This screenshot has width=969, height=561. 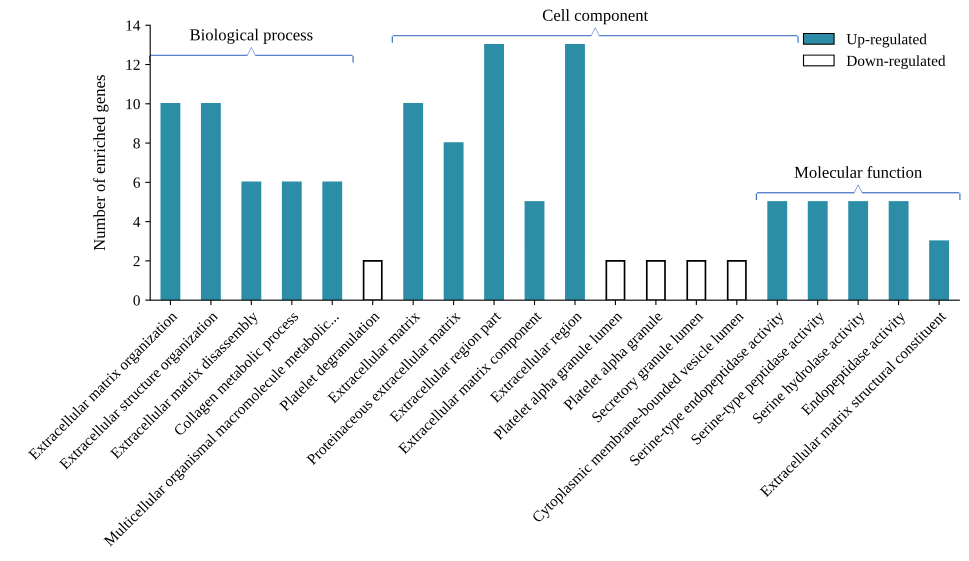 I want to click on y-tick-label: 8, so click(x=136, y=143).